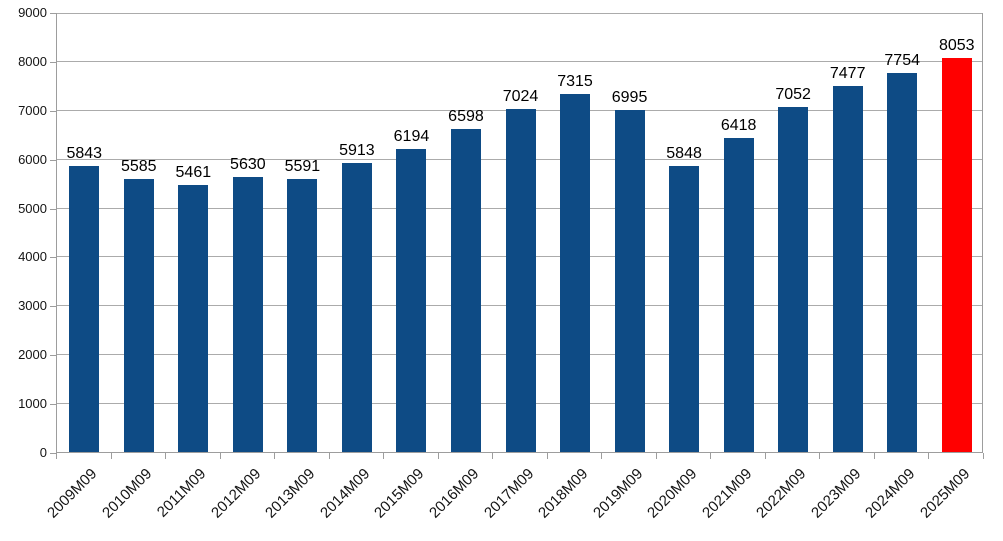 The width and height of the screenshot is (1003, 541). I want to click on value-label: 7052, so click(793, 95).